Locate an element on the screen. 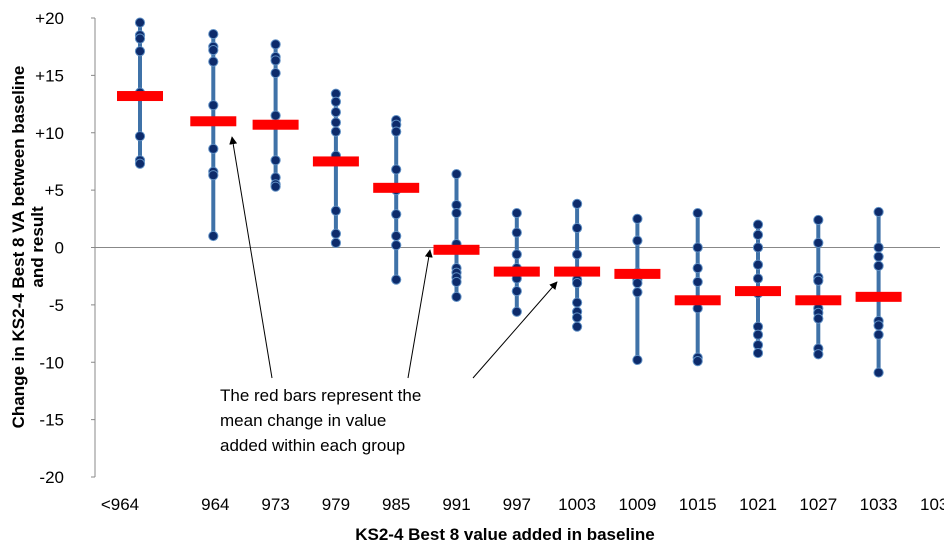  annotation-line-2: mean change in value is located at coordinates (303, 420).